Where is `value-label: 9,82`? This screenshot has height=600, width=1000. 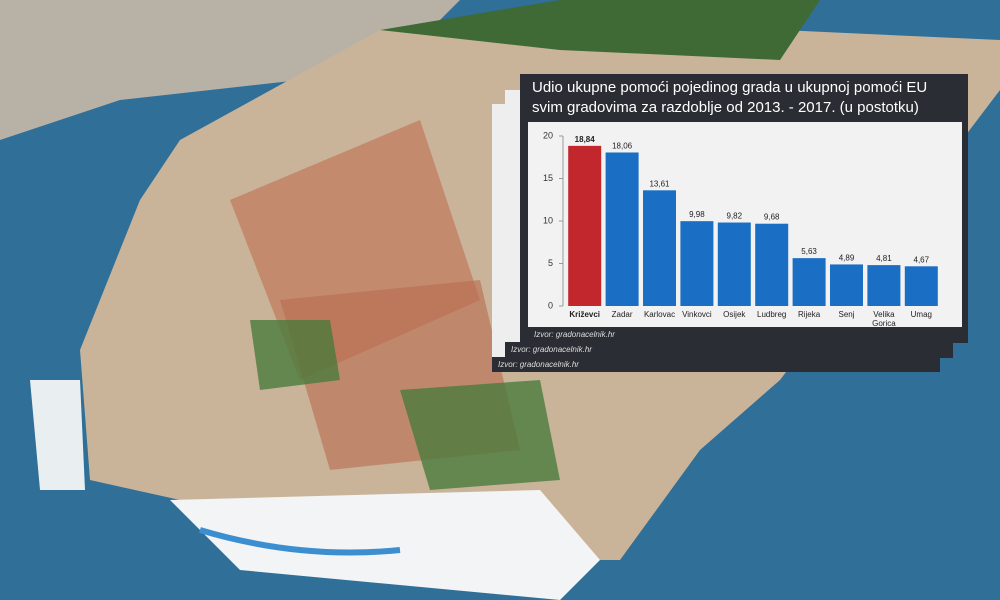
value-label: 9,82 is located at coordinates (735, 216).